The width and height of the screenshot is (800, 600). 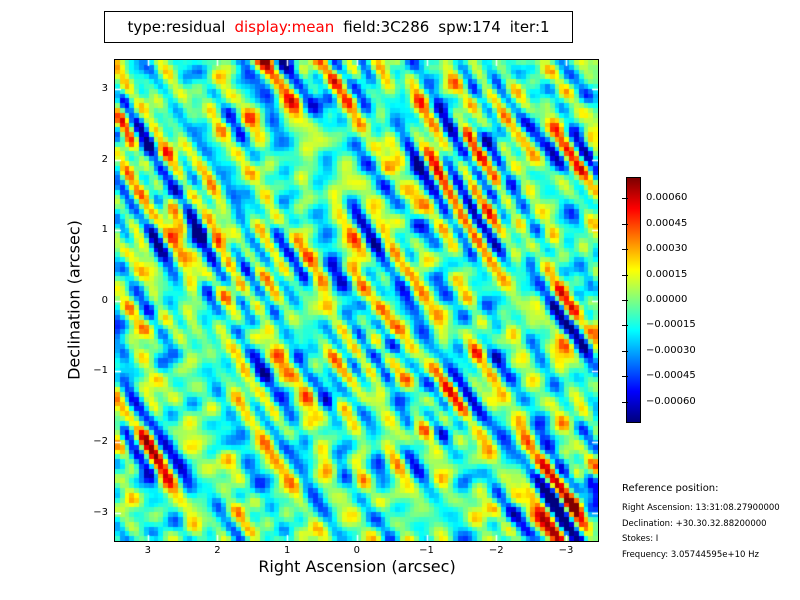 I want to click on reference-heading: Reference position:, so click(x=670, y=488).